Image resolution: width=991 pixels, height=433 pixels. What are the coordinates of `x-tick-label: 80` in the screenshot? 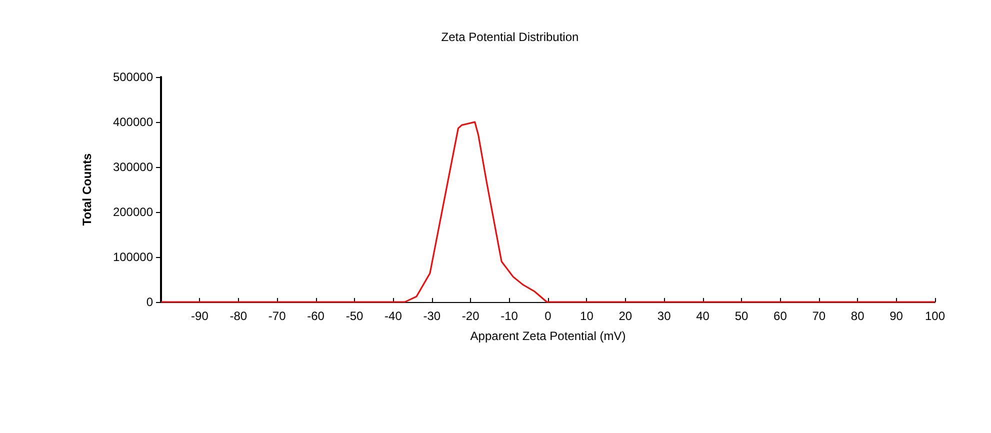 It's located at (857, 316).